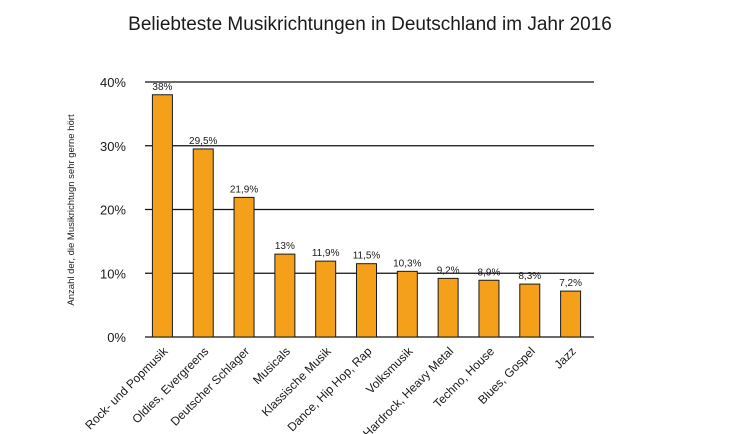  What do you see at coordinates (570, 283) in the screenshot?
I see `data-label: 7,2%` at bounding box center [570, 283].